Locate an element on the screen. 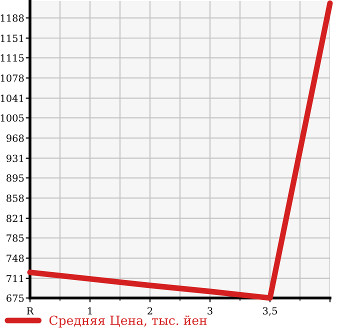 The image size is (345, 335). y-tick-label: 785 is located at coordinates (15, 238).